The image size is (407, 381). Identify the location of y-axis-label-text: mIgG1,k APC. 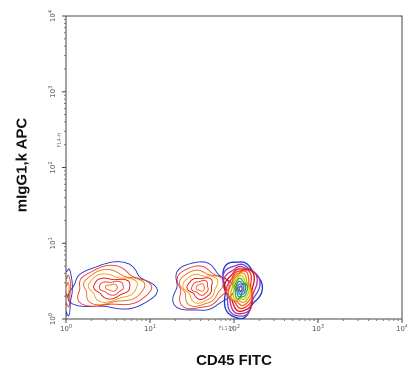
(22, 165).